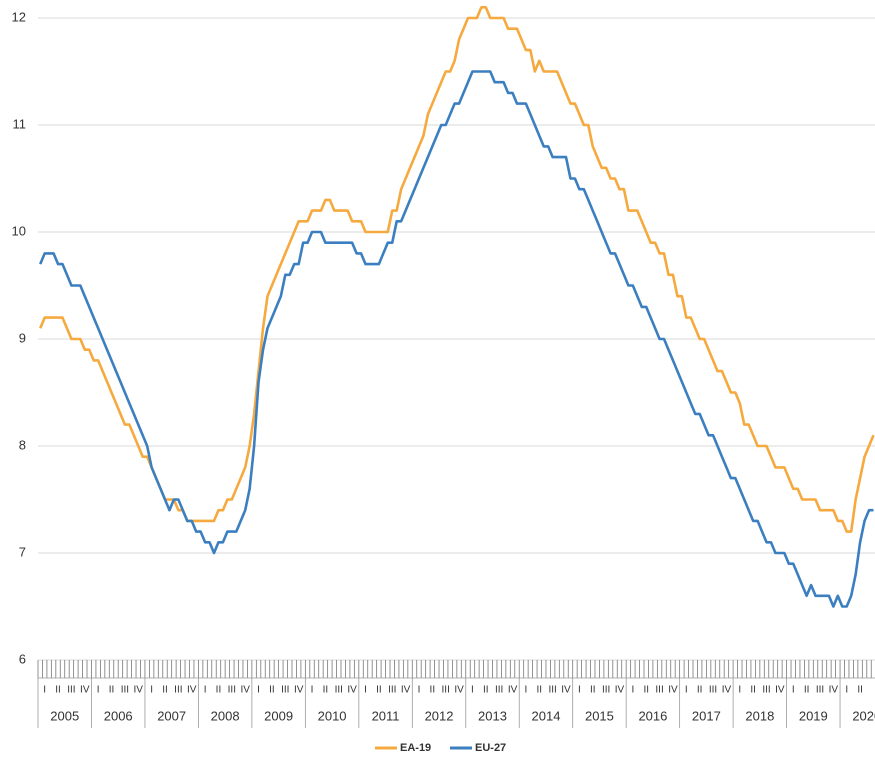 The height and width of the screenshot is (757, 875). I want to click on year-label: 2020, so click(863, 715).